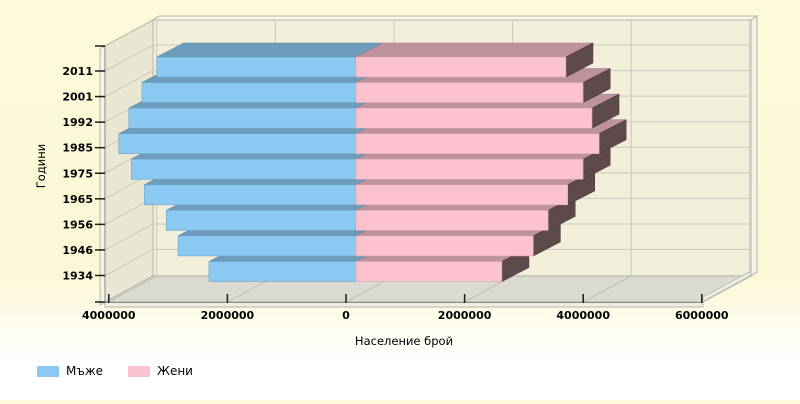  I want to click on y-tick-label: 1965, so click(77, 199).